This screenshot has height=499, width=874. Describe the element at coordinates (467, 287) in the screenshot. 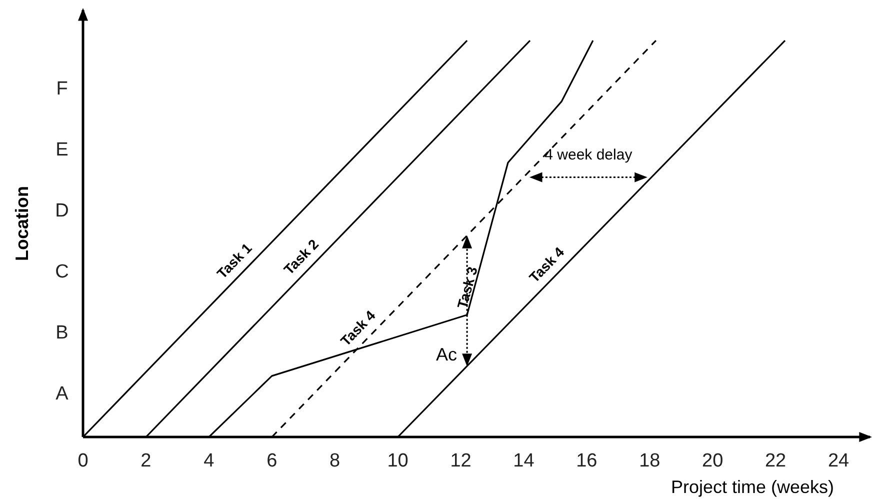

I see `legend-label: Task 3` at that location.